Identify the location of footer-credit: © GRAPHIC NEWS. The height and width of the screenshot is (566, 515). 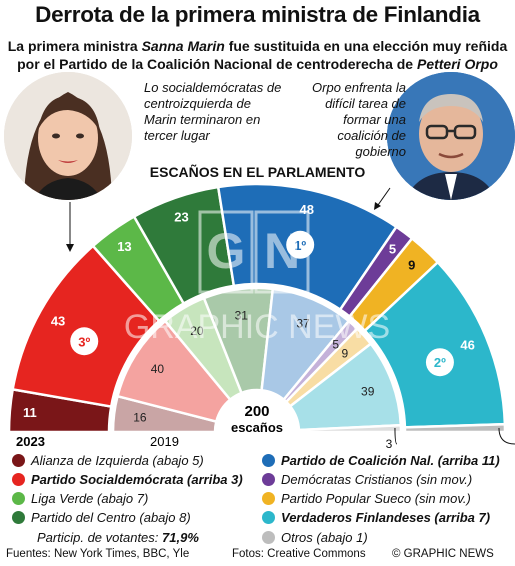
(443, 554).